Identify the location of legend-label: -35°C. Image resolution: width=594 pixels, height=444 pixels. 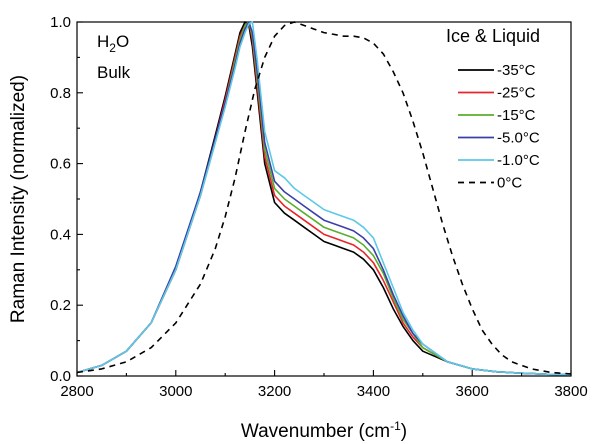
(516, 70).